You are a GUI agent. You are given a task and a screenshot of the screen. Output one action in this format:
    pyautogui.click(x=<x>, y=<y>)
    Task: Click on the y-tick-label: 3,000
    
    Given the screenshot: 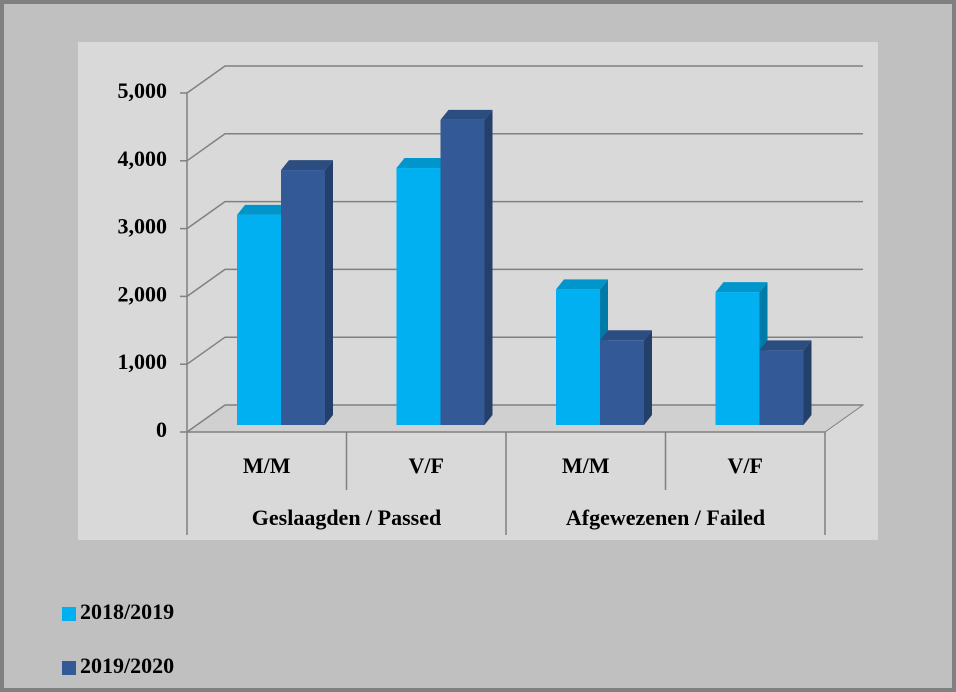 What is the action you would take?
    pyautogui.click(x=143, y=226)
    